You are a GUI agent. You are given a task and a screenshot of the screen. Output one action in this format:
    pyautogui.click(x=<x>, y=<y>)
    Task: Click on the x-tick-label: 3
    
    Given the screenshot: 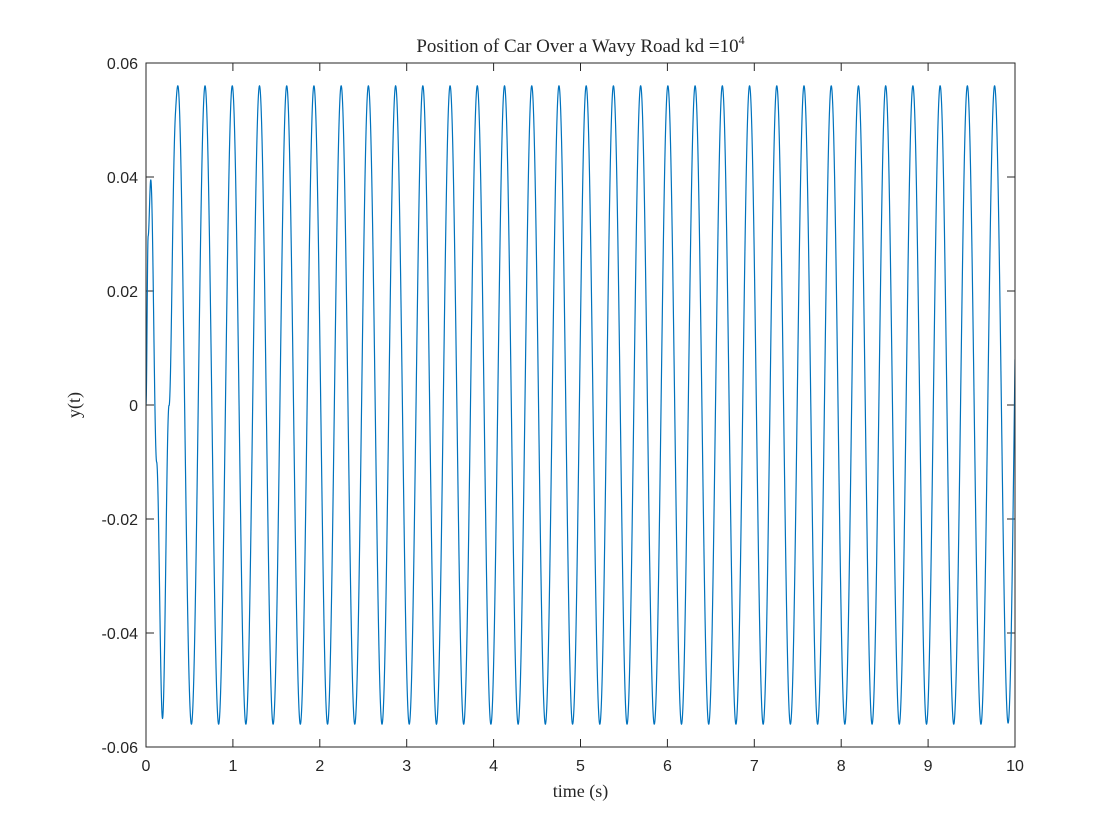 What is the action you would take?
    pyautogui.click(x=406, y=766)
    